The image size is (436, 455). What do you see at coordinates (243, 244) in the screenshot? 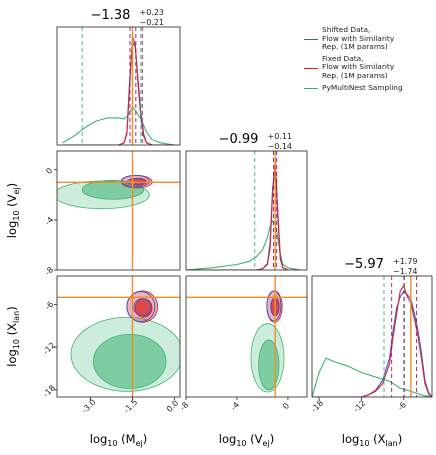
I see `hist-line-pymultinest-Vej` at bounding box center [243, 244].